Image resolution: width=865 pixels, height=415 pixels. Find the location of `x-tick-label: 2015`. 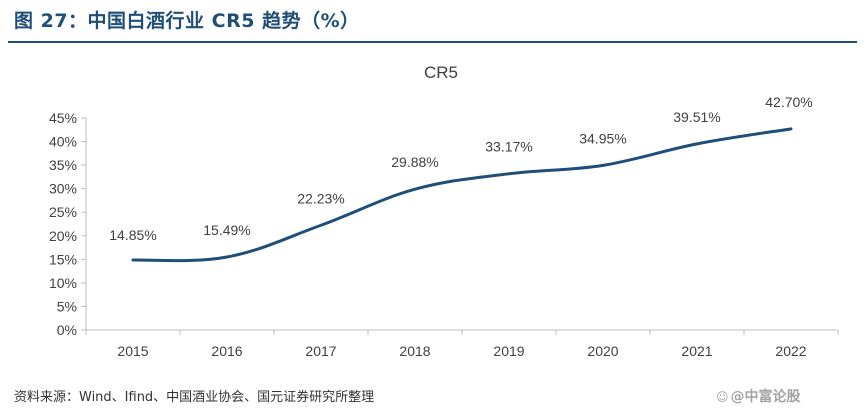

x-tick-label: 2015 is located at coordinates (132, 351).